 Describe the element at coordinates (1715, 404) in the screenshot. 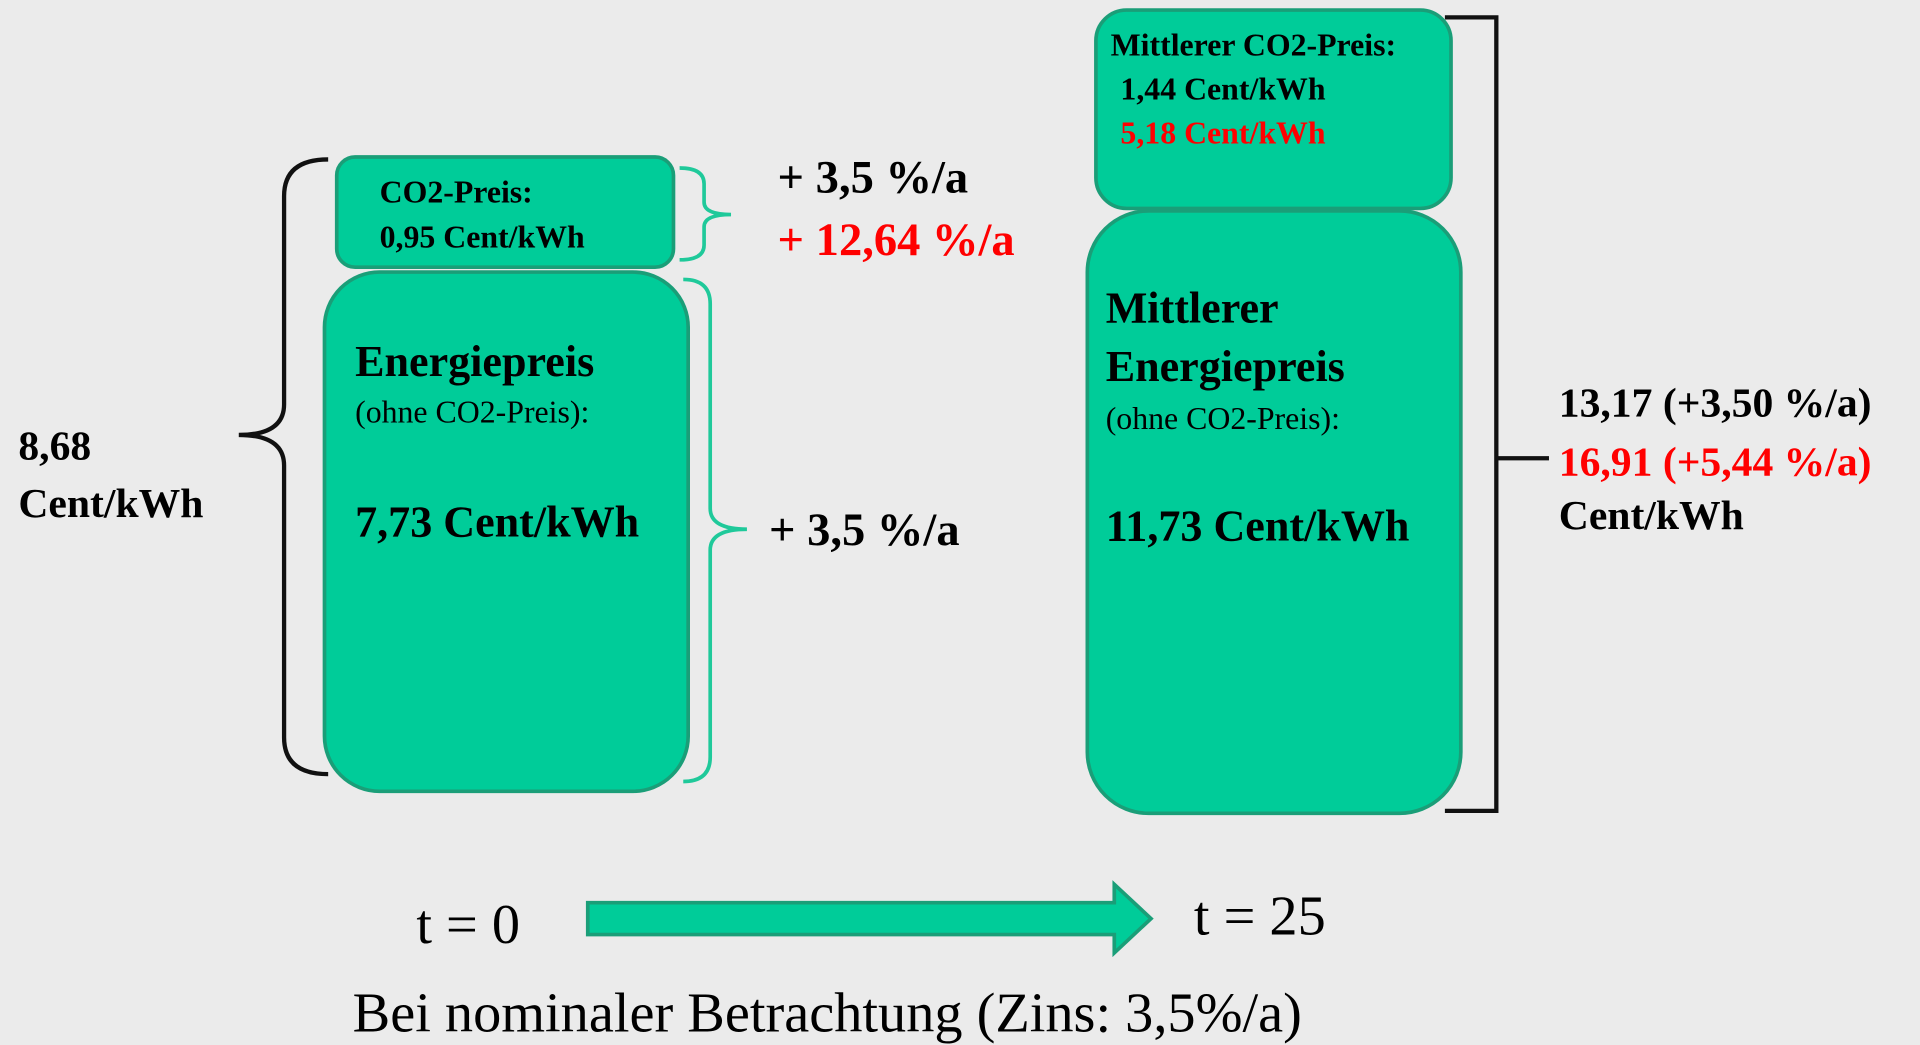

I see `total-value: 13,17 (+3,50 %/a)` at that location.